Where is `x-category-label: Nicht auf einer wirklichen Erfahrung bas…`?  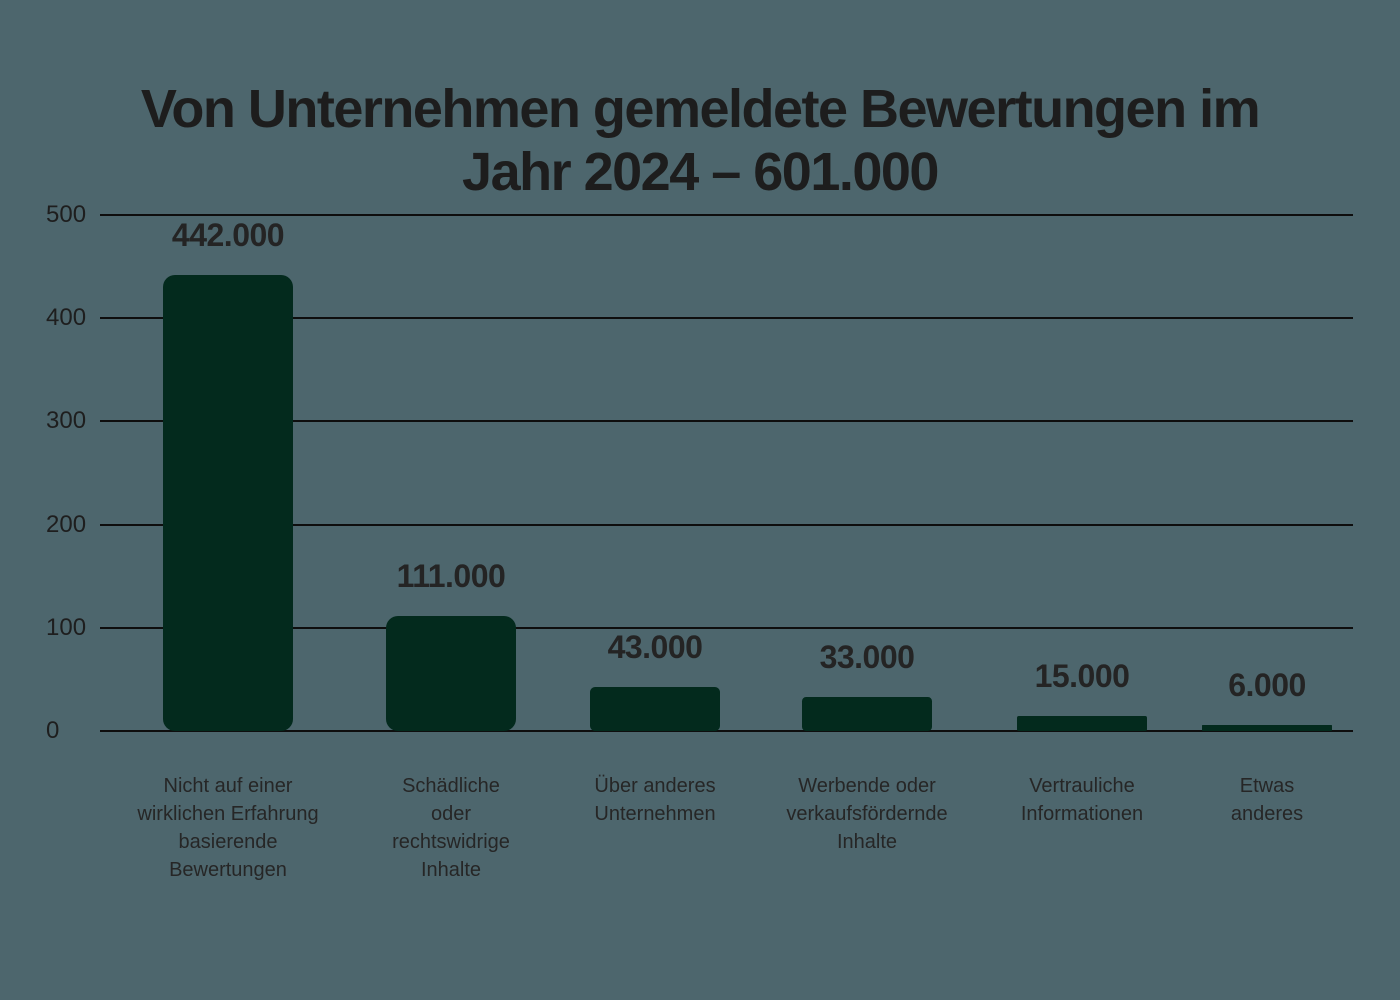 x-category-label: Nicht auf einer wirklichen Erfahrung bas… is located at coordinates (228, 828).